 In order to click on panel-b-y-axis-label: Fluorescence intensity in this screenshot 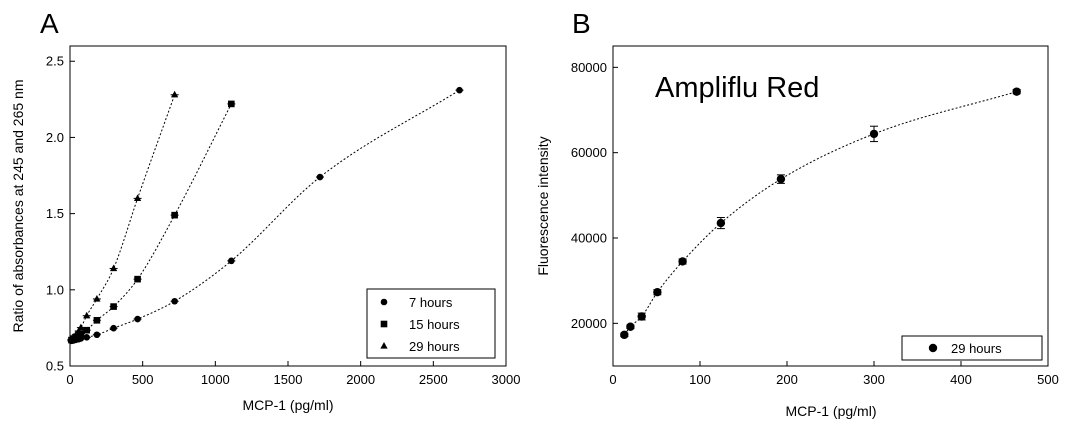, I will do `click(543, 205)`.